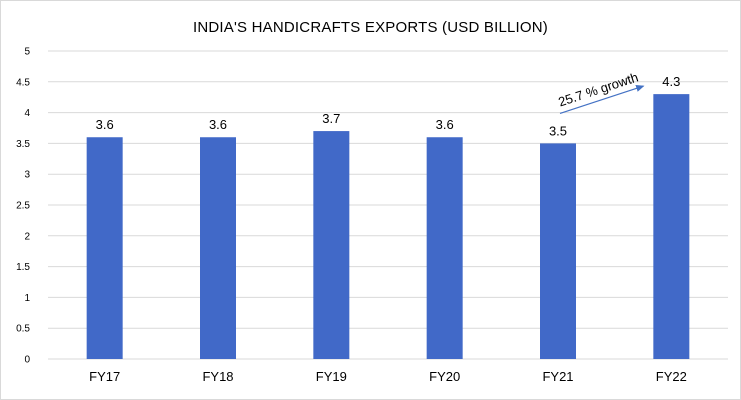 This screenshot has height=400, width=741. I want to click on bar-fy17, so click(104, 248).